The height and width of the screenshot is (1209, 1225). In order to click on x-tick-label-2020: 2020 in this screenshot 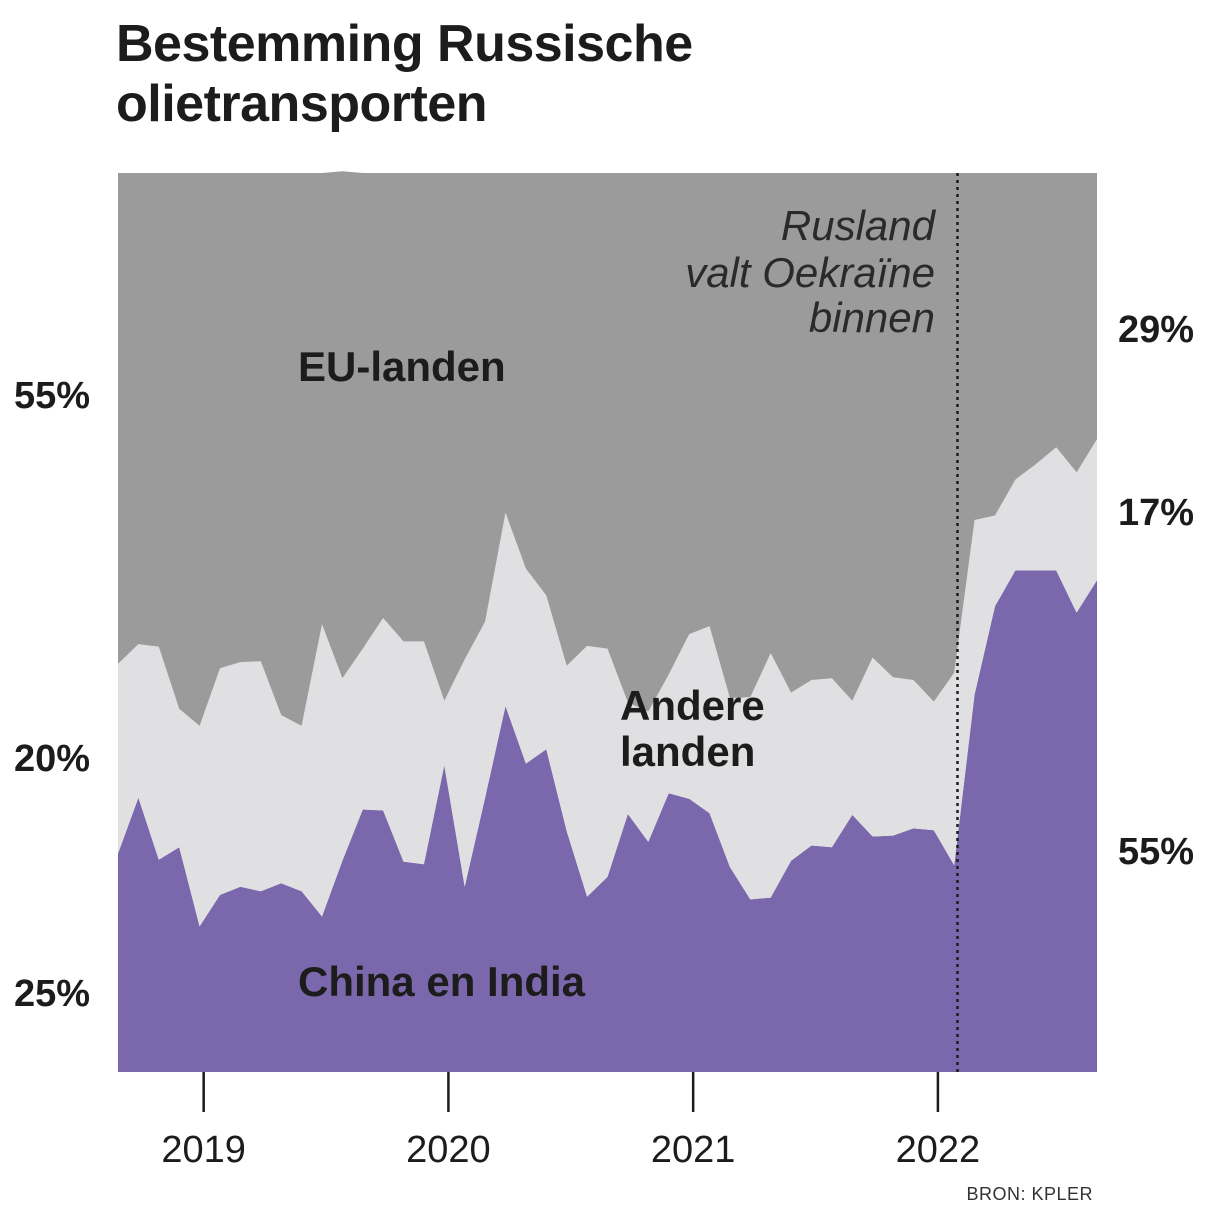, I will do `click(448, 1150)`.